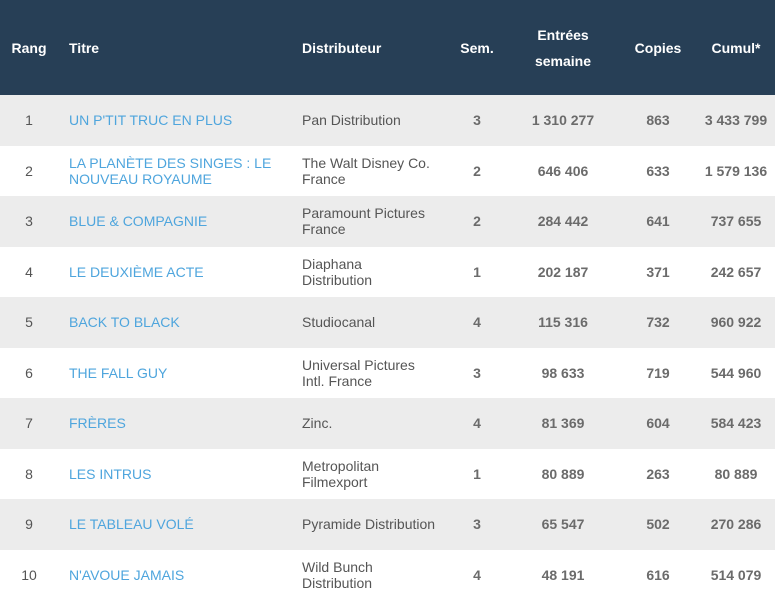 This screenshot has width=775, height=600. What do you see at coordinates (658, 322) in the screenshot?
I see `cell-copies: 732` at bounding box center [658, 322].